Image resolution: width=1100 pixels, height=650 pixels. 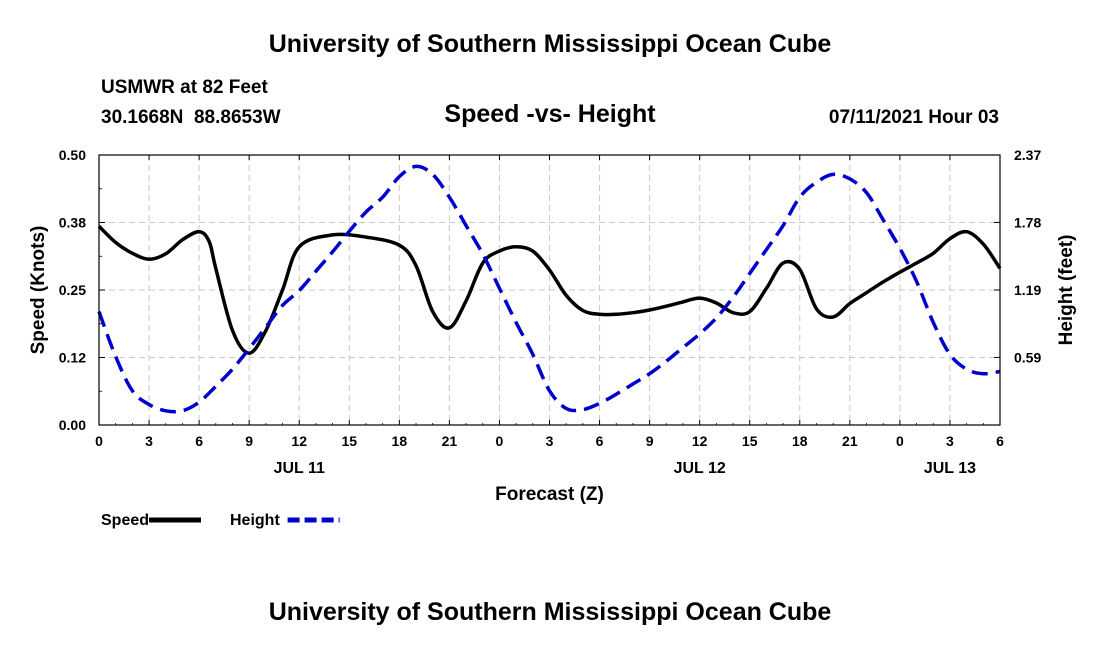 I want to click on y-tick-label: 0.50, so click(x=72, y=155).